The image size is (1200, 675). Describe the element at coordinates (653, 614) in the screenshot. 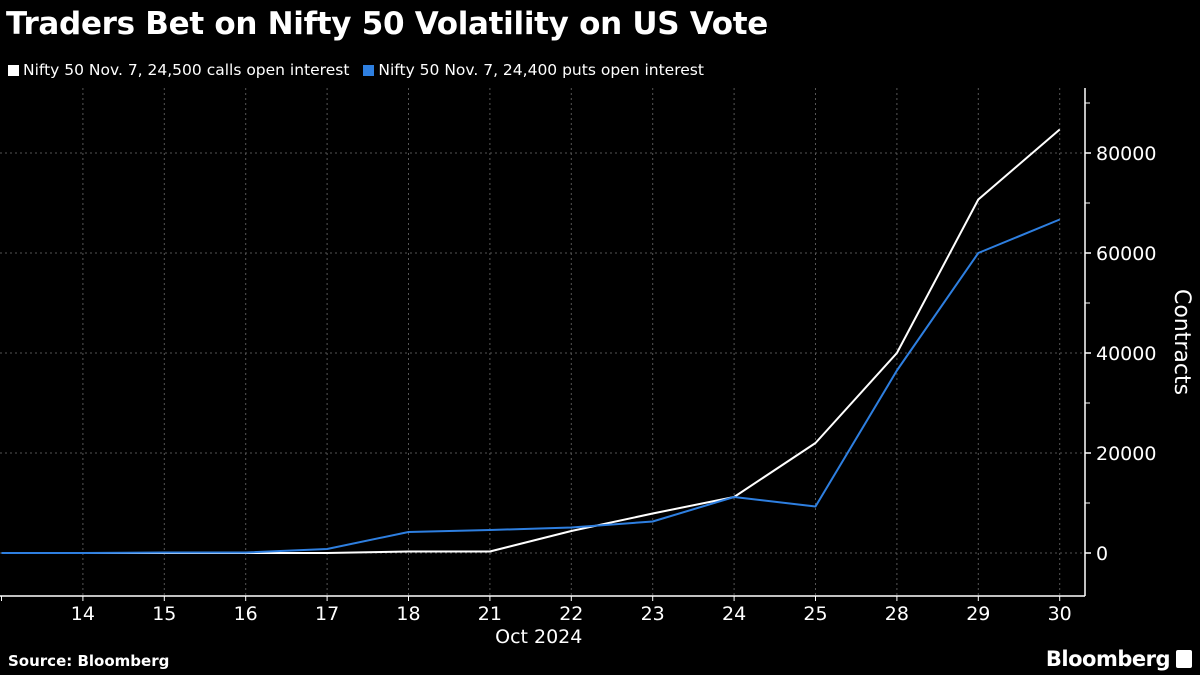

I see `x-tick-label: 23` at that location.